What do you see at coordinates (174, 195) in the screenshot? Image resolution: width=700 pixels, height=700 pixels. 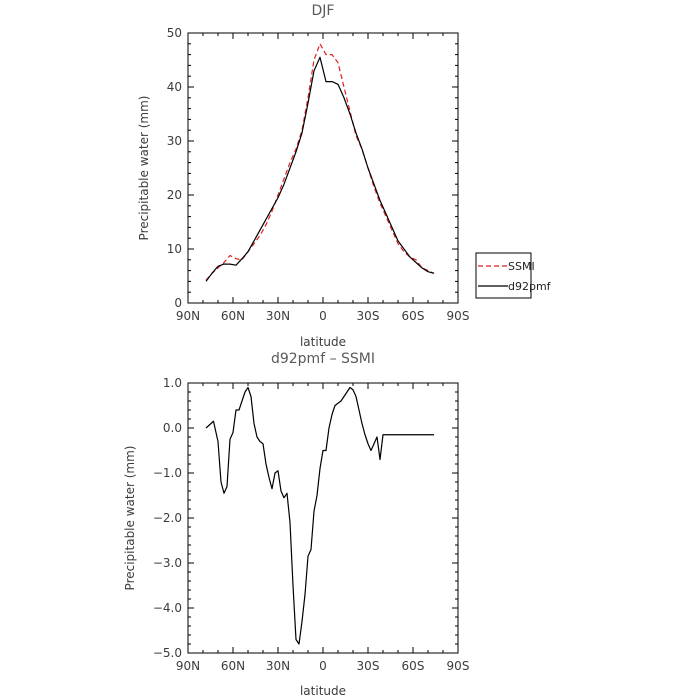 I see `y-tick-label: 20` at bounding box center [174, 195].